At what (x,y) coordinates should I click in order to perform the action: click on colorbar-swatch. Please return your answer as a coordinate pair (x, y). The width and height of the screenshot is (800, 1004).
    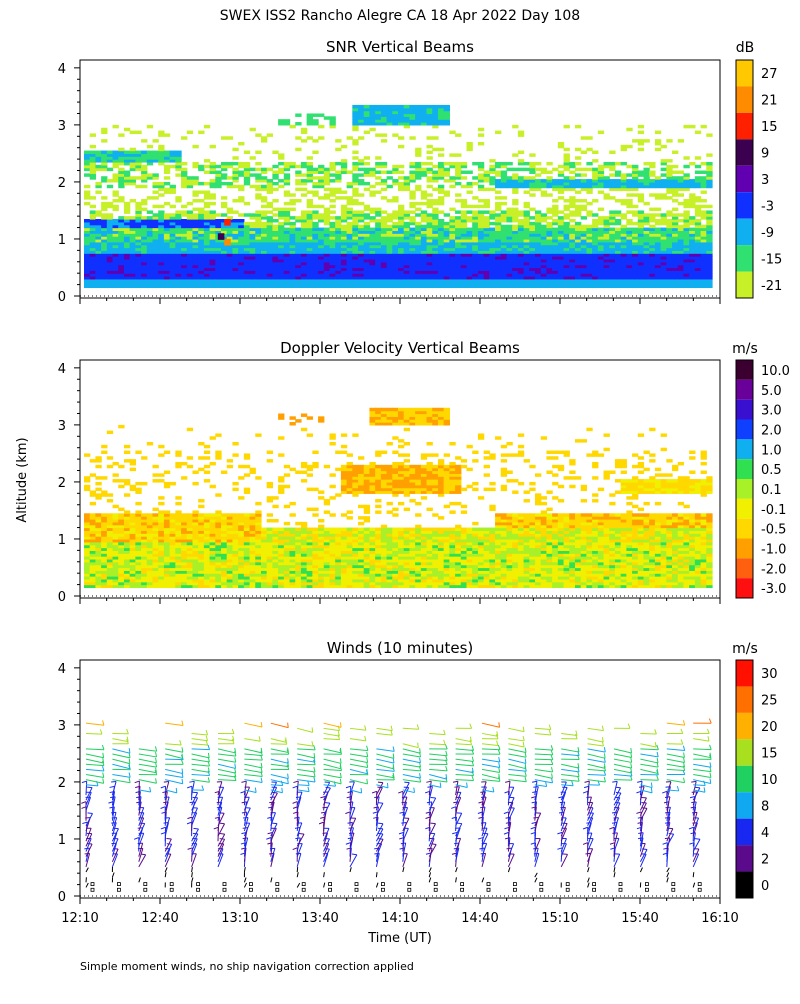
    Looking at the image, I should click on (744, 152).